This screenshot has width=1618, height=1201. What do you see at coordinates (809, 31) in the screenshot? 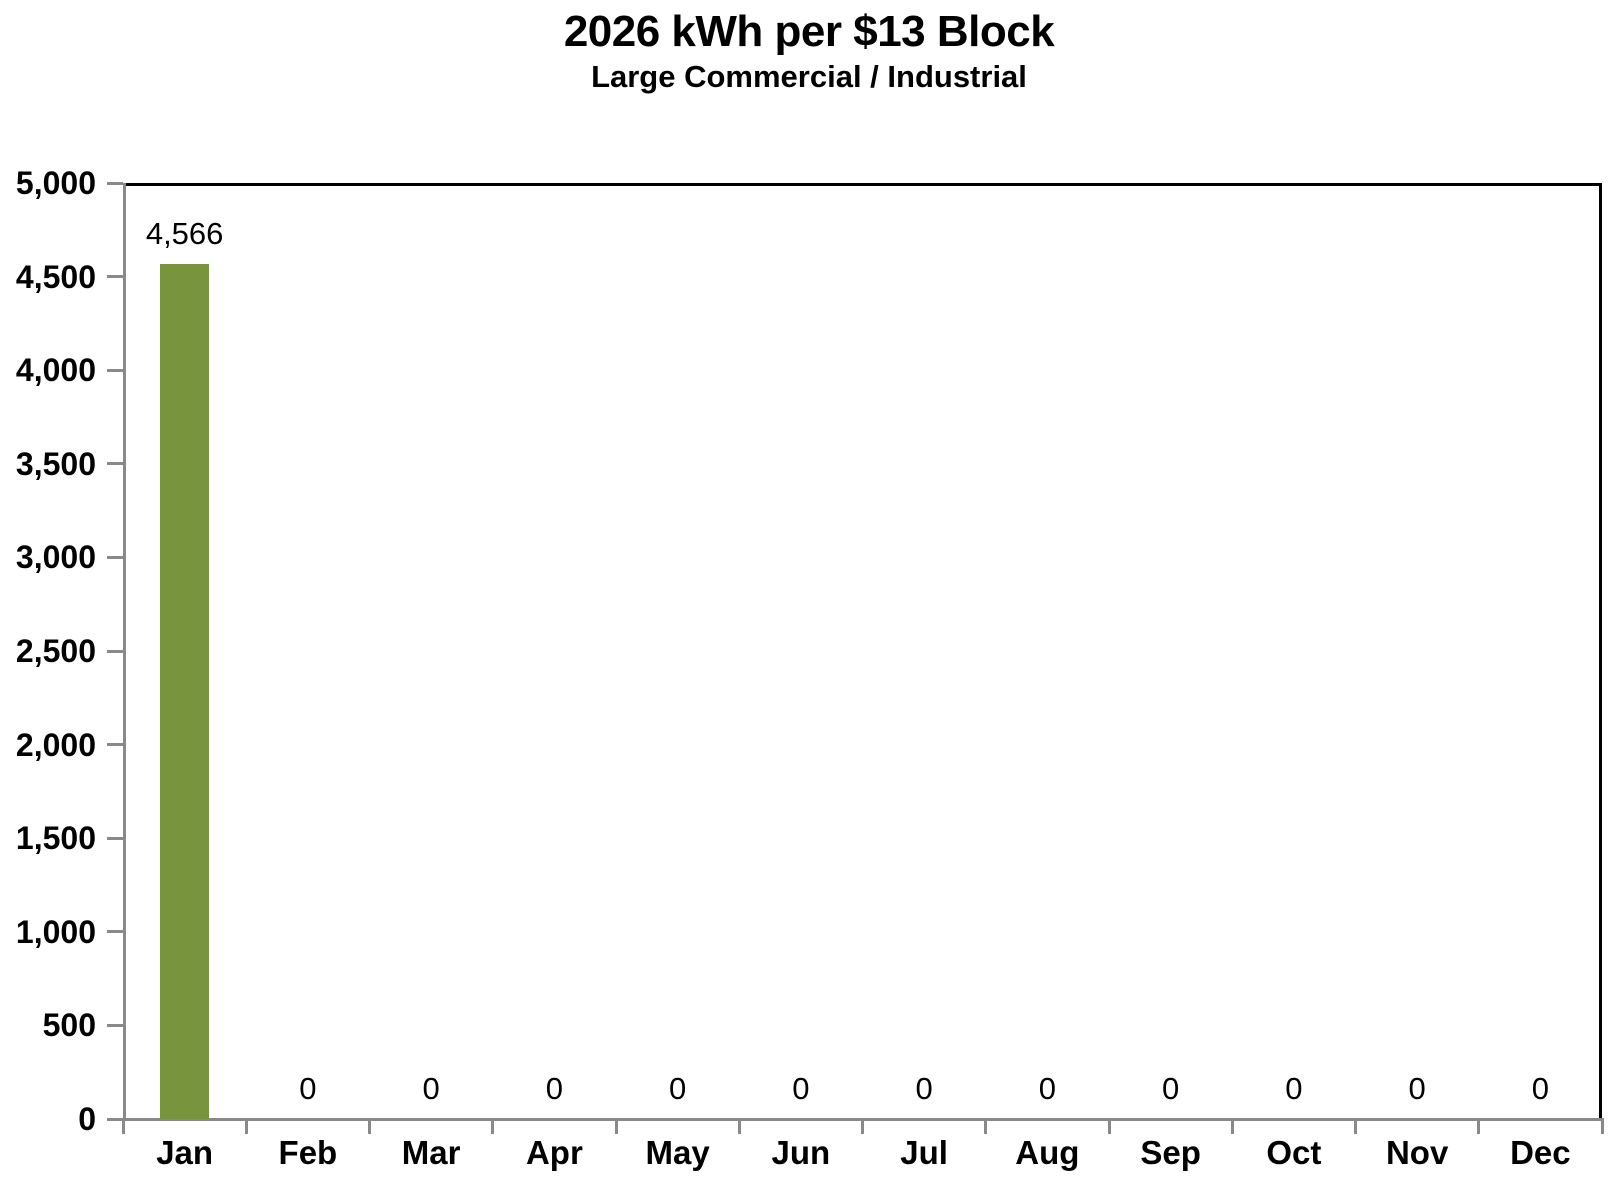
I see `chart-title: 2026 kWh per $13 Block` at bounding box center [809, 31].